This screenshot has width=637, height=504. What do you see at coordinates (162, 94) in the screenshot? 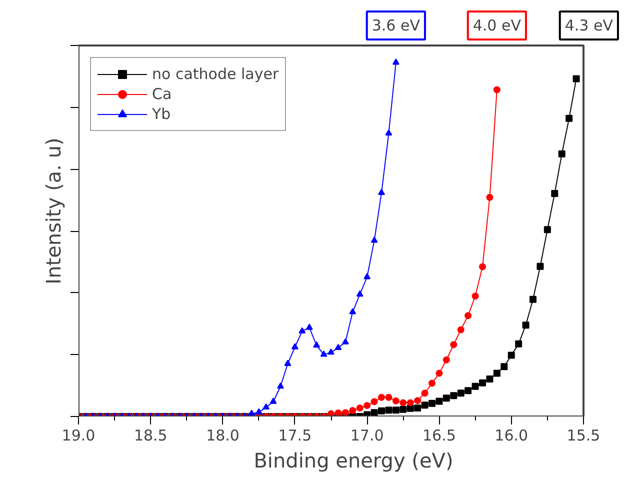
I see `legend-label: Ca` at bounding box center [162, 94].